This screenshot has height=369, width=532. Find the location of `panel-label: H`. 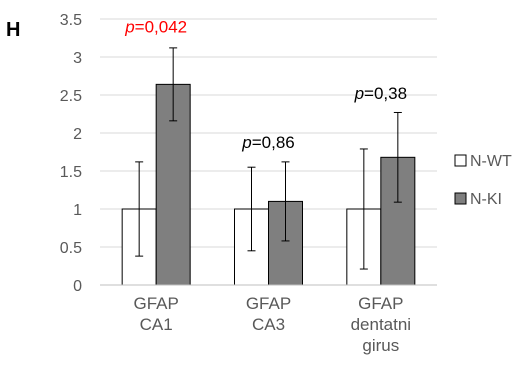

panel-label: H is located at coordinates (13, 30).